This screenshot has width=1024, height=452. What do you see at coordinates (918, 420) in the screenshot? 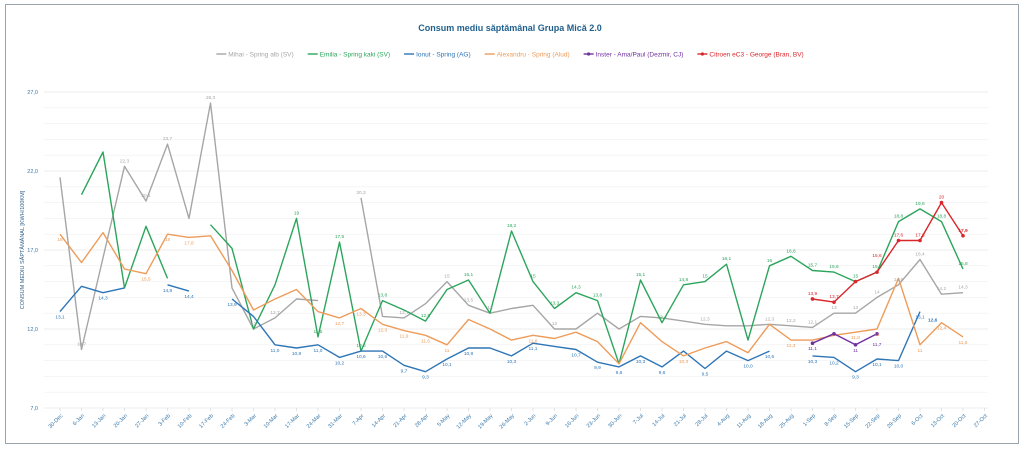
I see `x-tick-label: 6-Oct` at bounding box center [918, 420].